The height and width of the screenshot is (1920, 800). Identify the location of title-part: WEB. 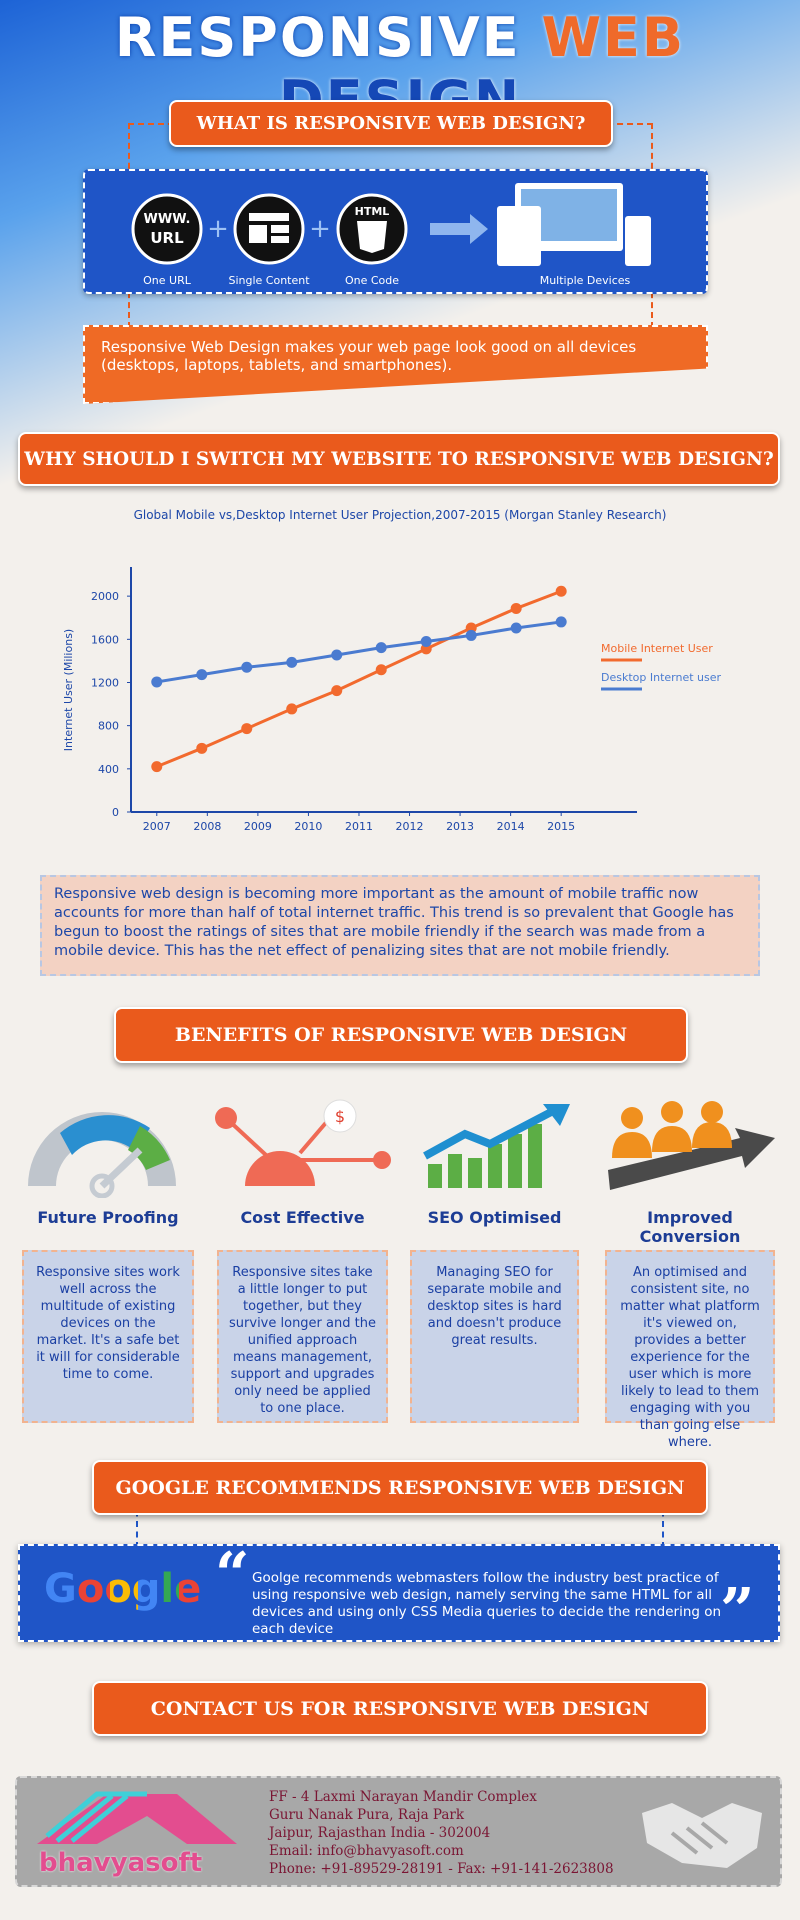
(613, 37).